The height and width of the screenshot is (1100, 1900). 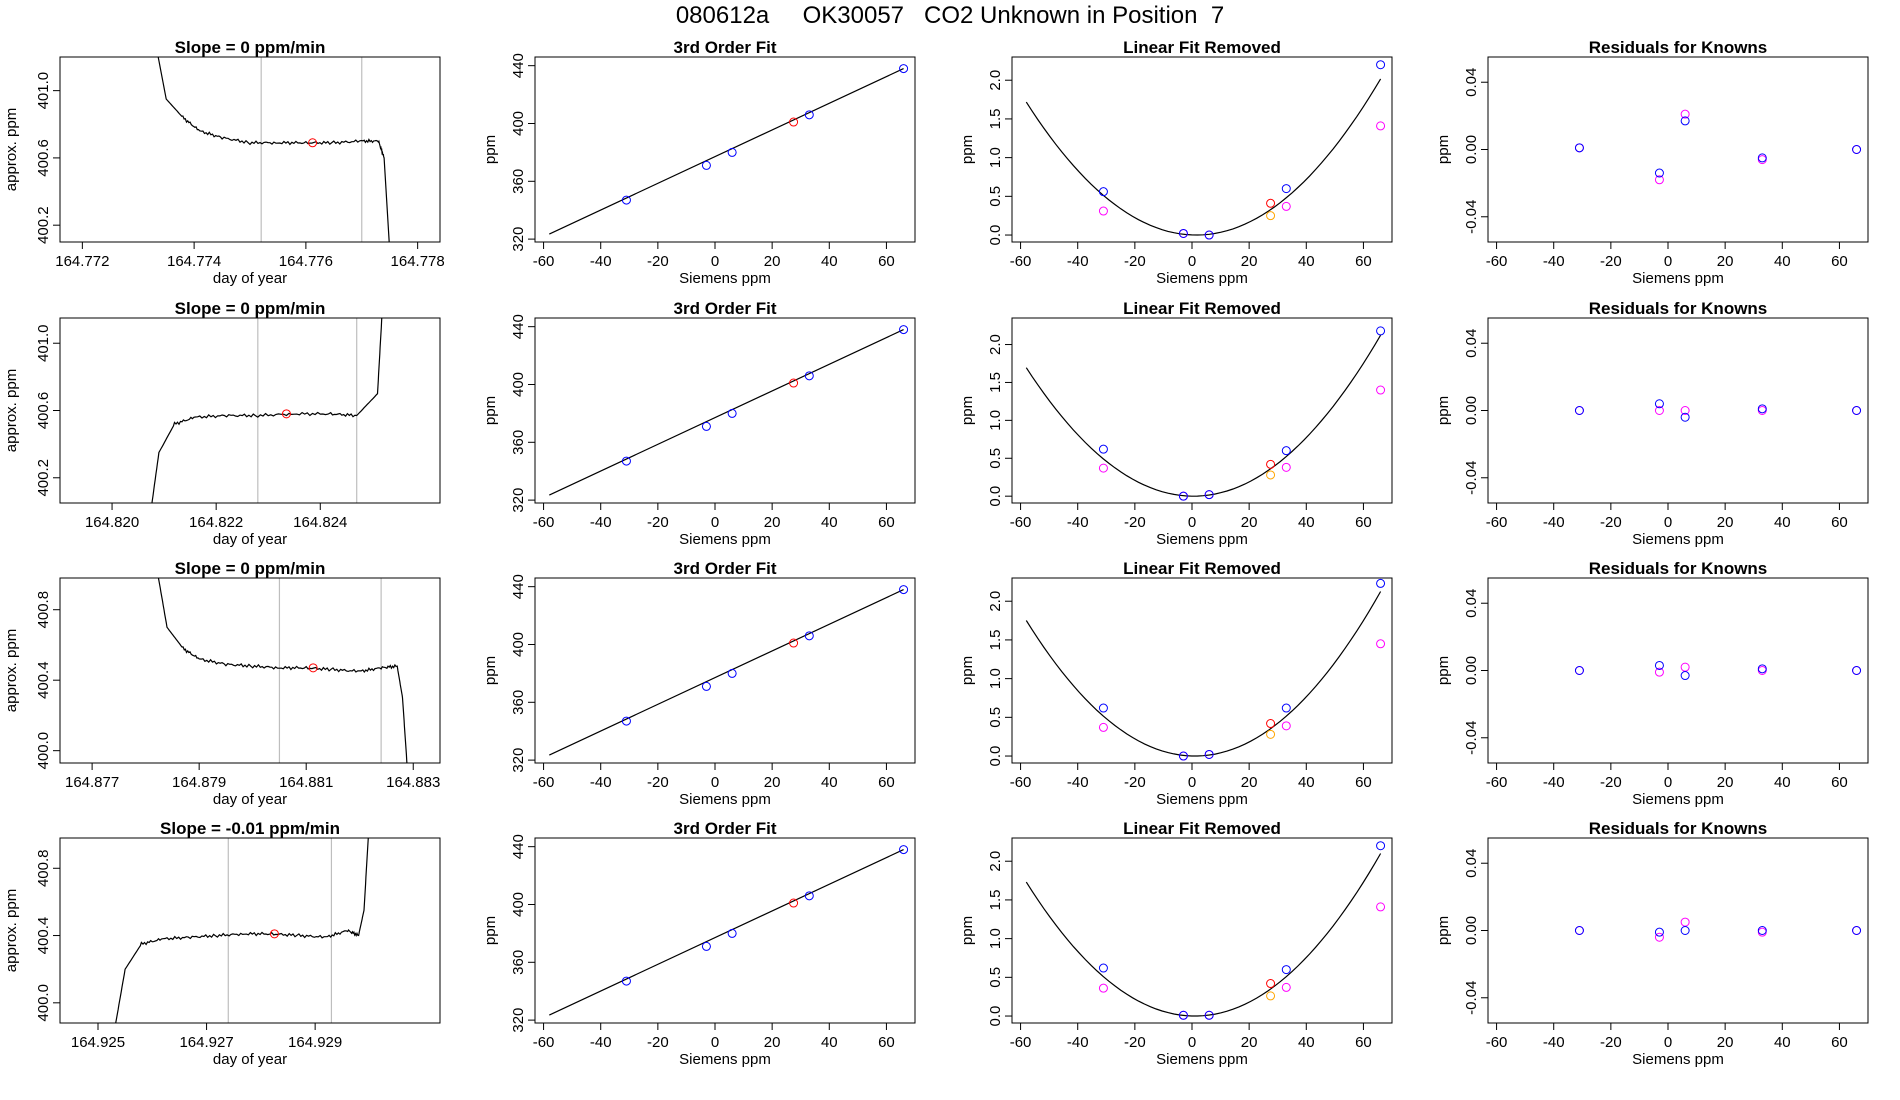 I want to click on y-tick-label: 400.0, so click(x=43, y=751).